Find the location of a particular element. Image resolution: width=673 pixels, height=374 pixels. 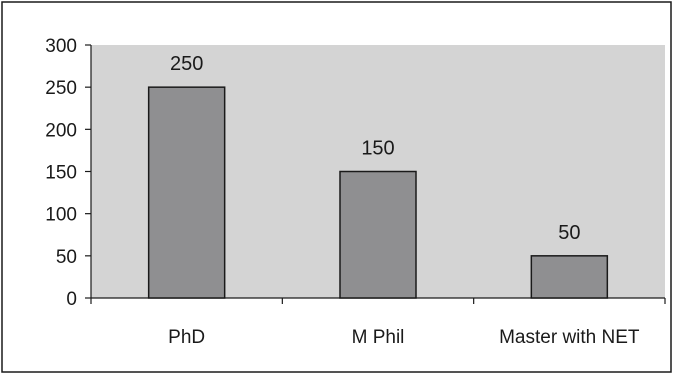

category-labels-group: PhD M Phil Master with NET is located at coordinates (404, 337).